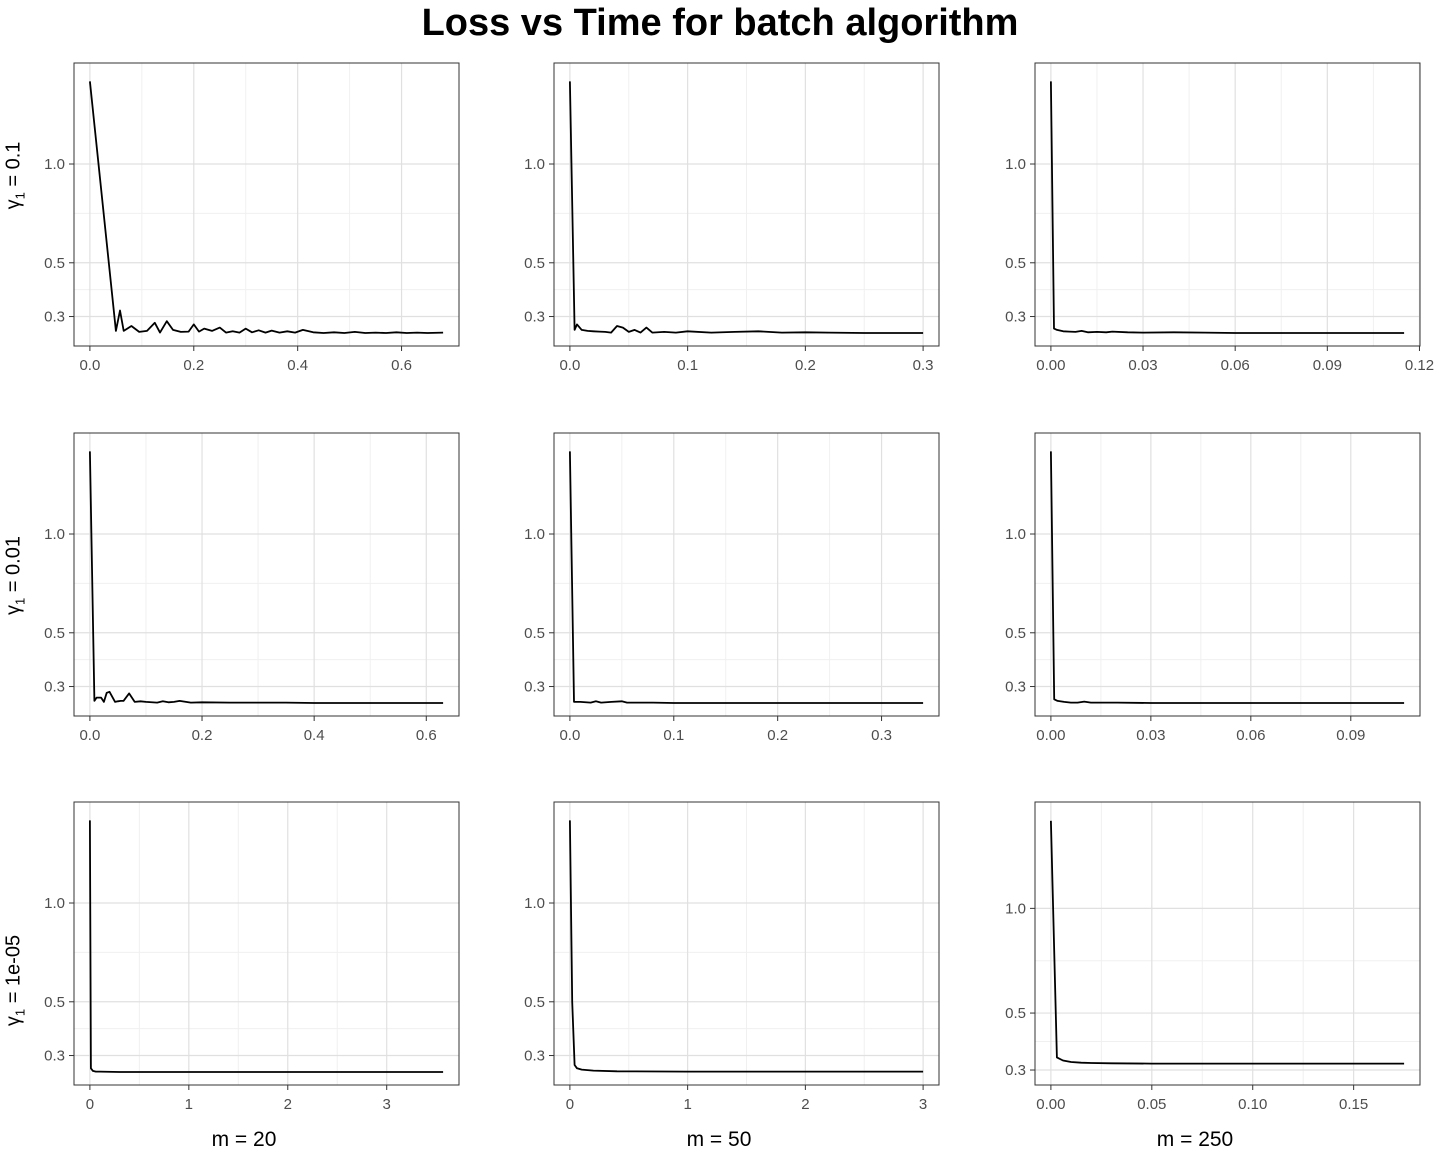  I want to click on row-label-value: = 1e-05, so click(13, 969).